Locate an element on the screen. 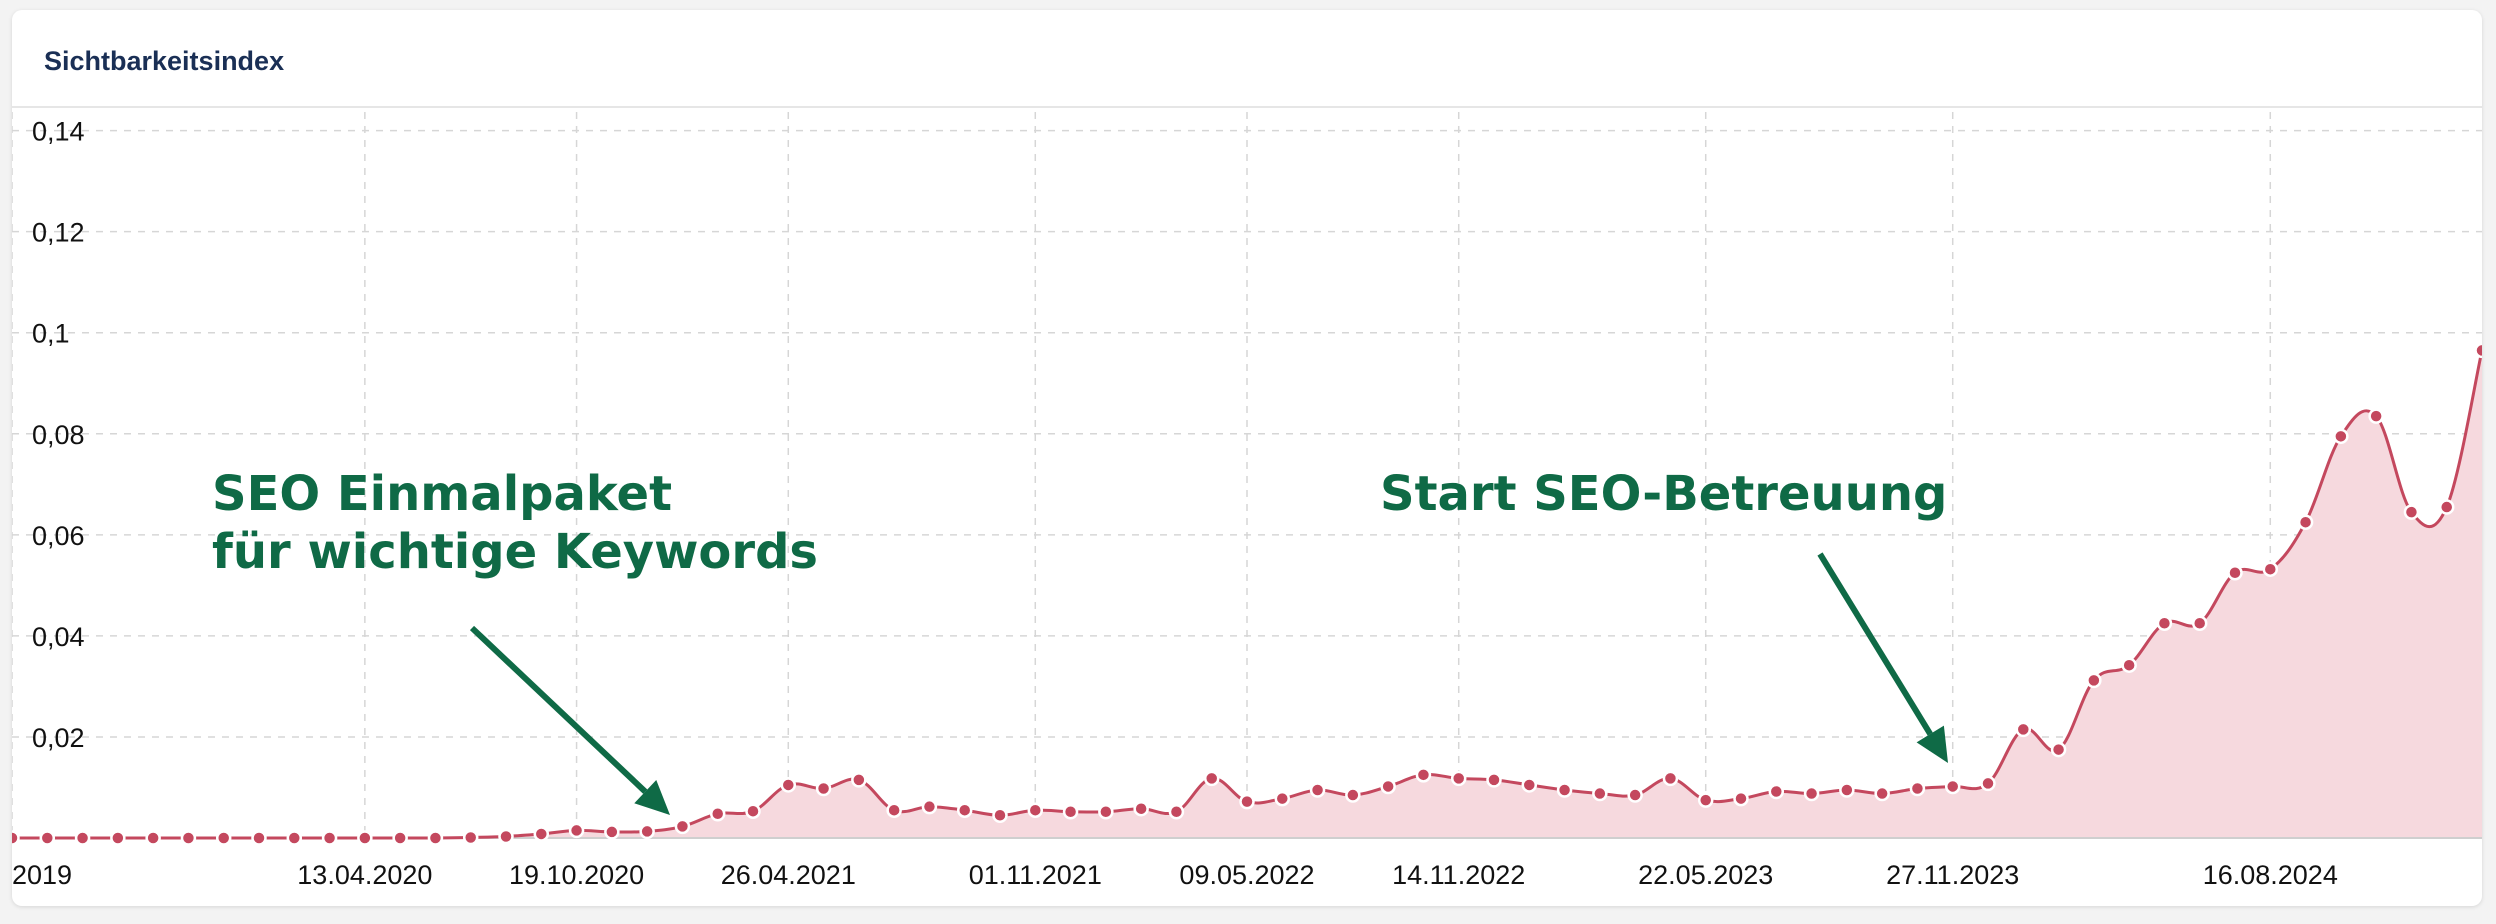 The width and height of the screenshot is (2496, 924). x-tick-label: 14.11.2022 is located at coordinates (1458, 875).